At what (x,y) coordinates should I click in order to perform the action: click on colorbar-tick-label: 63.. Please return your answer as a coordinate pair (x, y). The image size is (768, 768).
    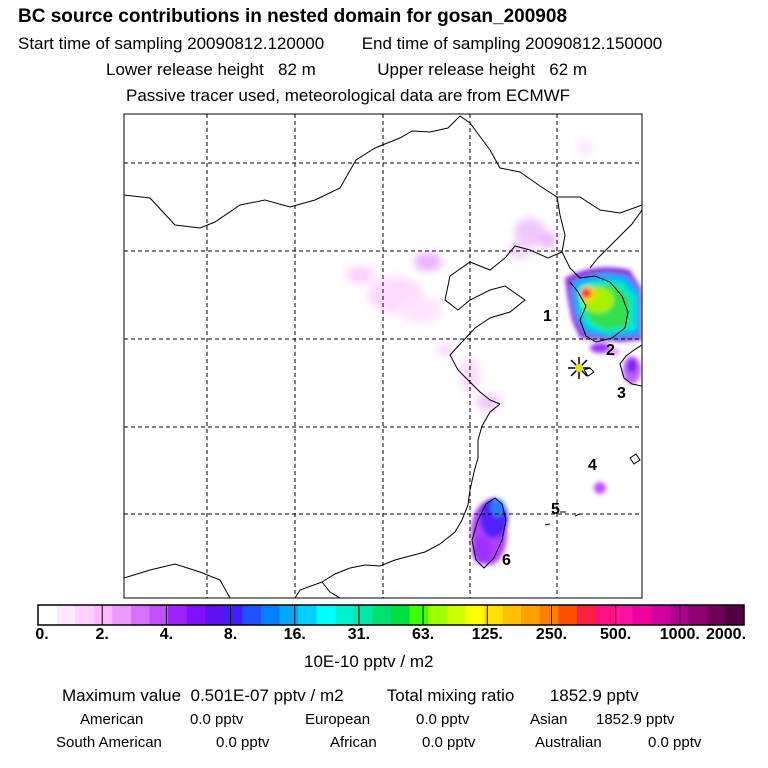
    Looking at the image, I should click on (423, 634).